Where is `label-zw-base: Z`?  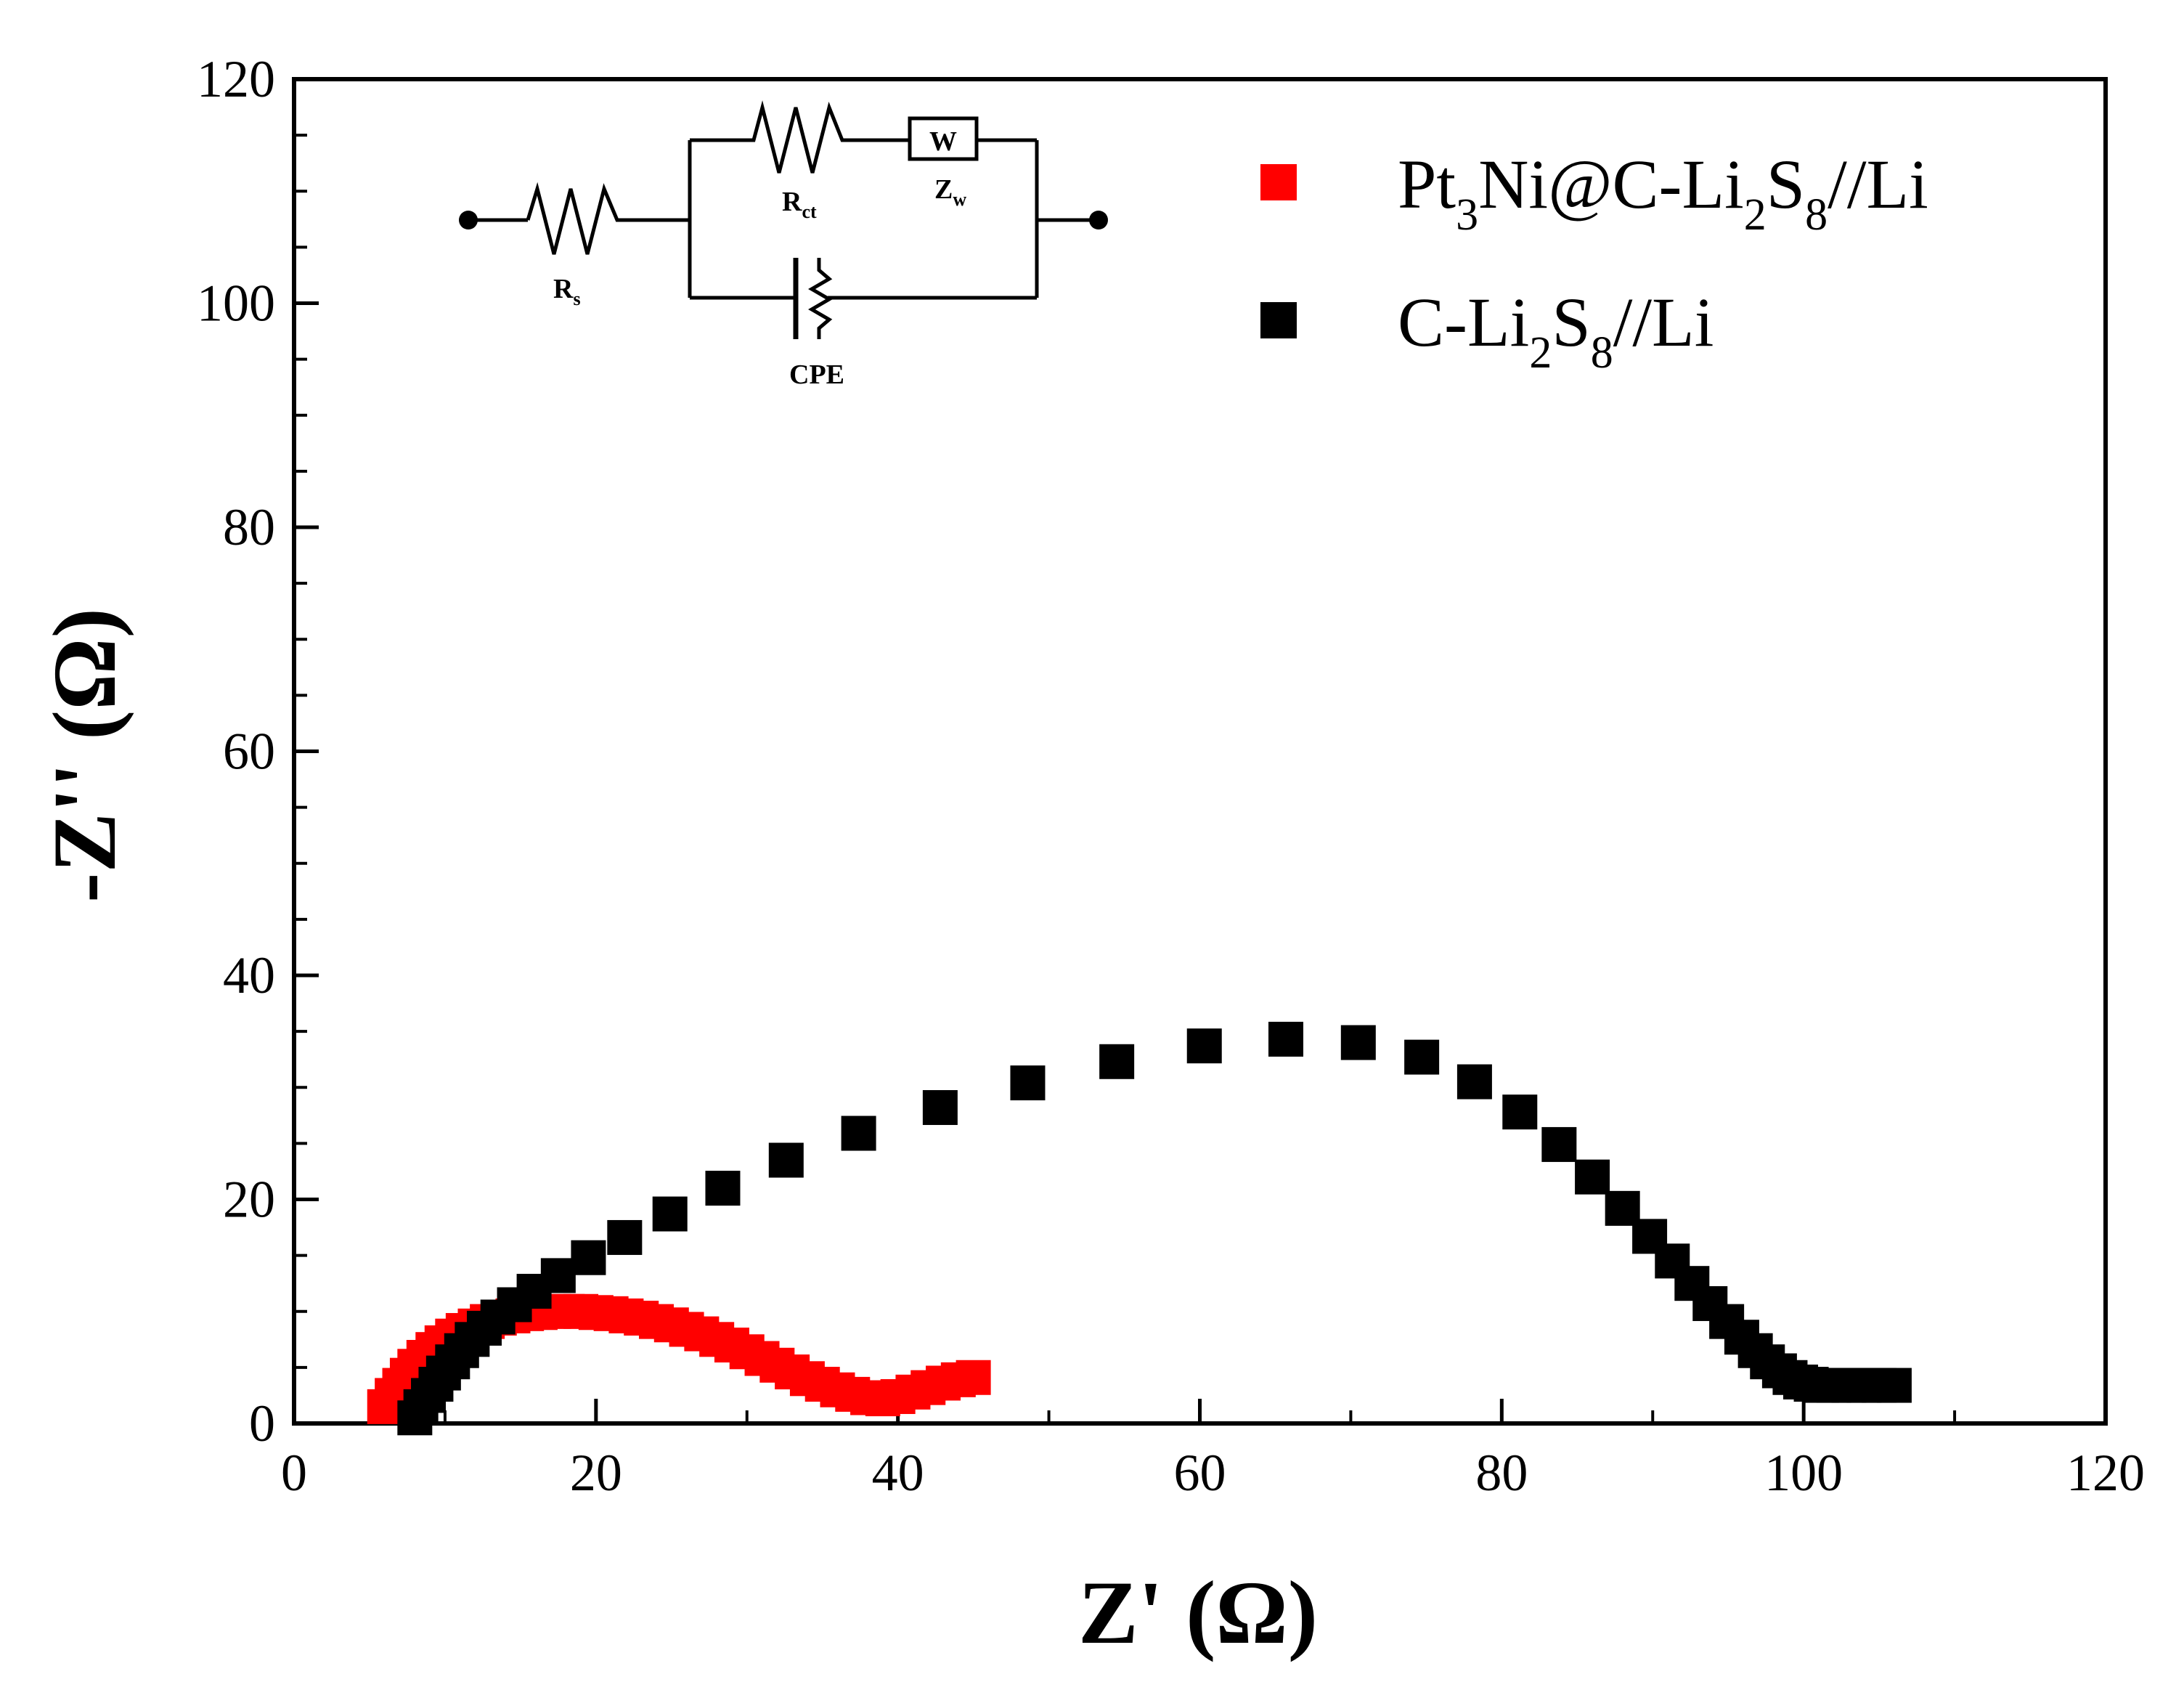
label-zw-base: Z is located at coordinates (943, 189).